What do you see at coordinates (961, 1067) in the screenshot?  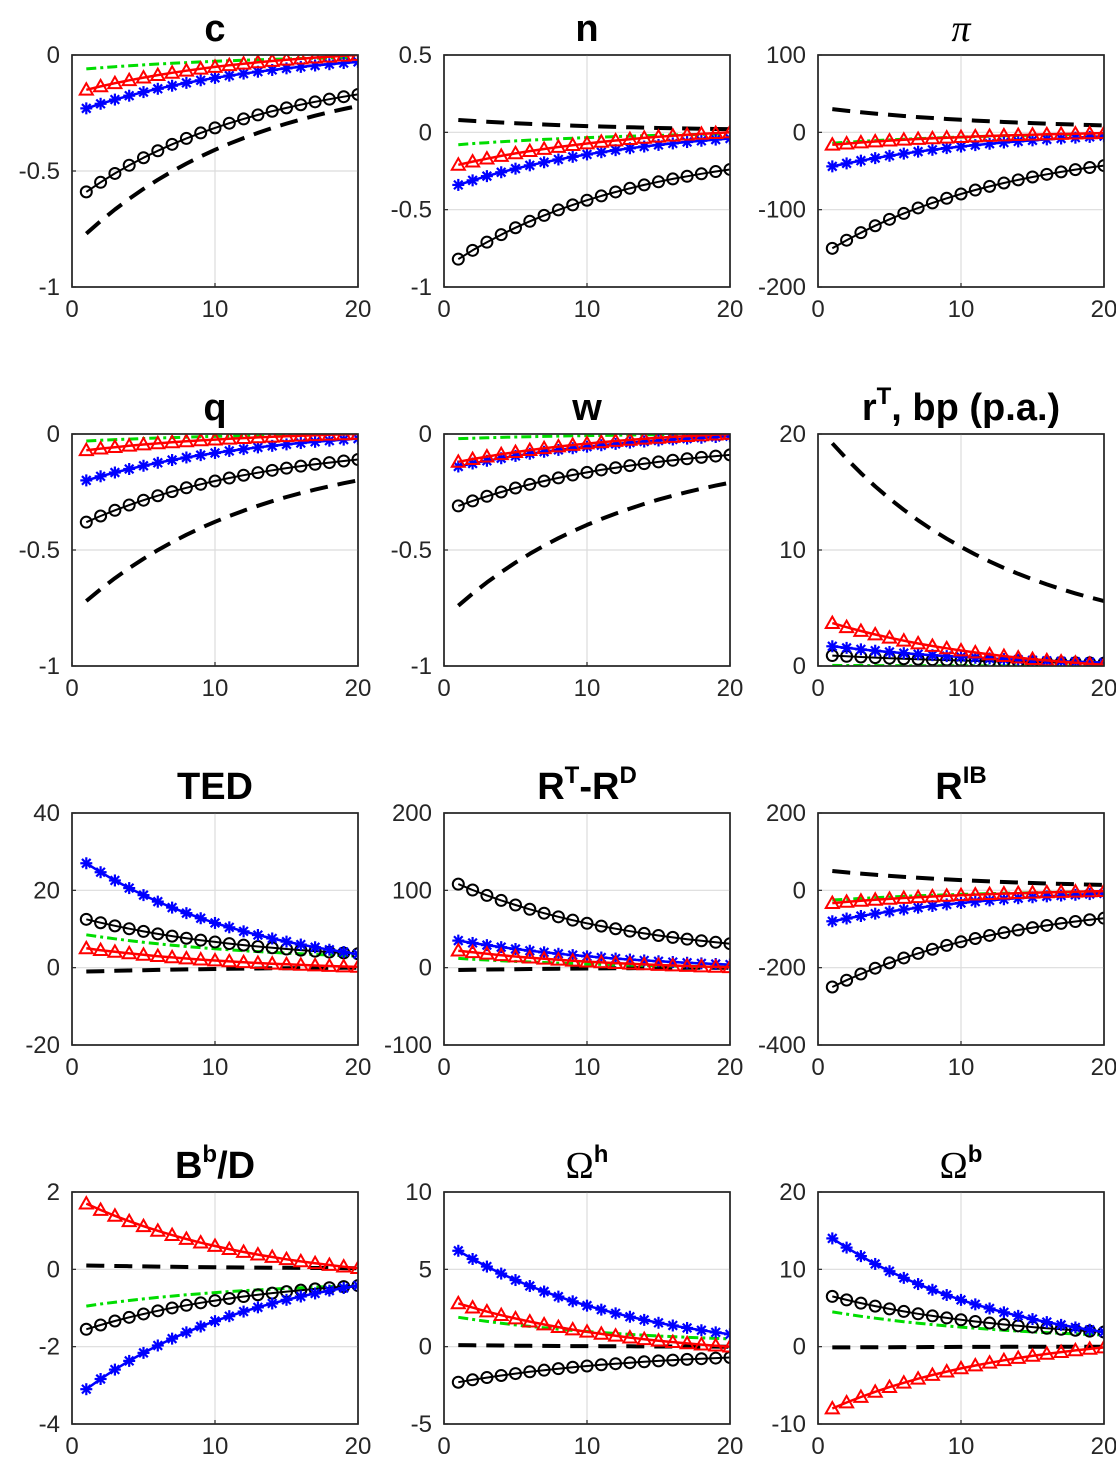 I see `x-tick-label: 10` at bounding box center [961, 1067].